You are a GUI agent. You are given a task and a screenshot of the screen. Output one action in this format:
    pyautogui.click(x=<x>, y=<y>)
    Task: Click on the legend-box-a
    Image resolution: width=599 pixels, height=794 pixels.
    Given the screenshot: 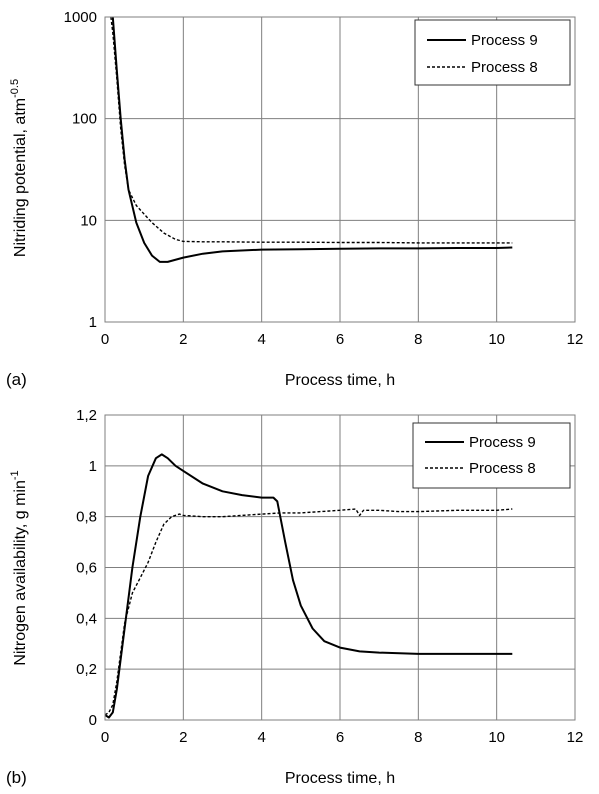 What is the action you would take?
    pyautogui.click(x=492, y=52)
    